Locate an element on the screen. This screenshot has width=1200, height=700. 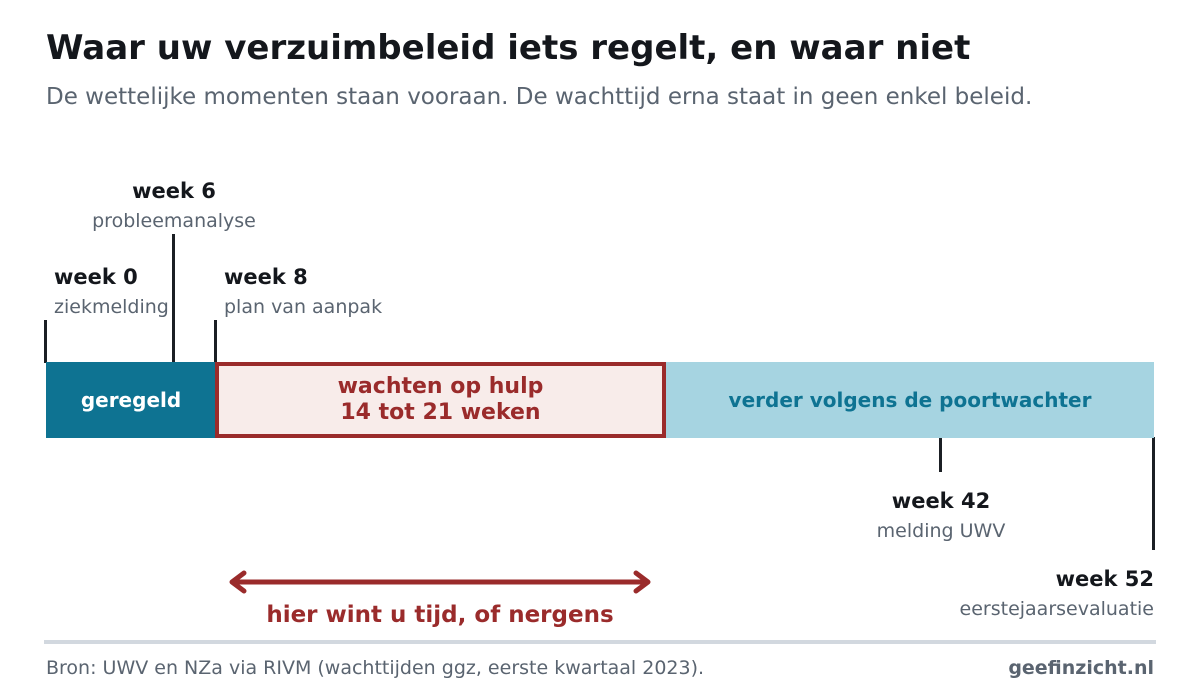
milestone-week-label: week 52 is located at coordinates (1104, 579).